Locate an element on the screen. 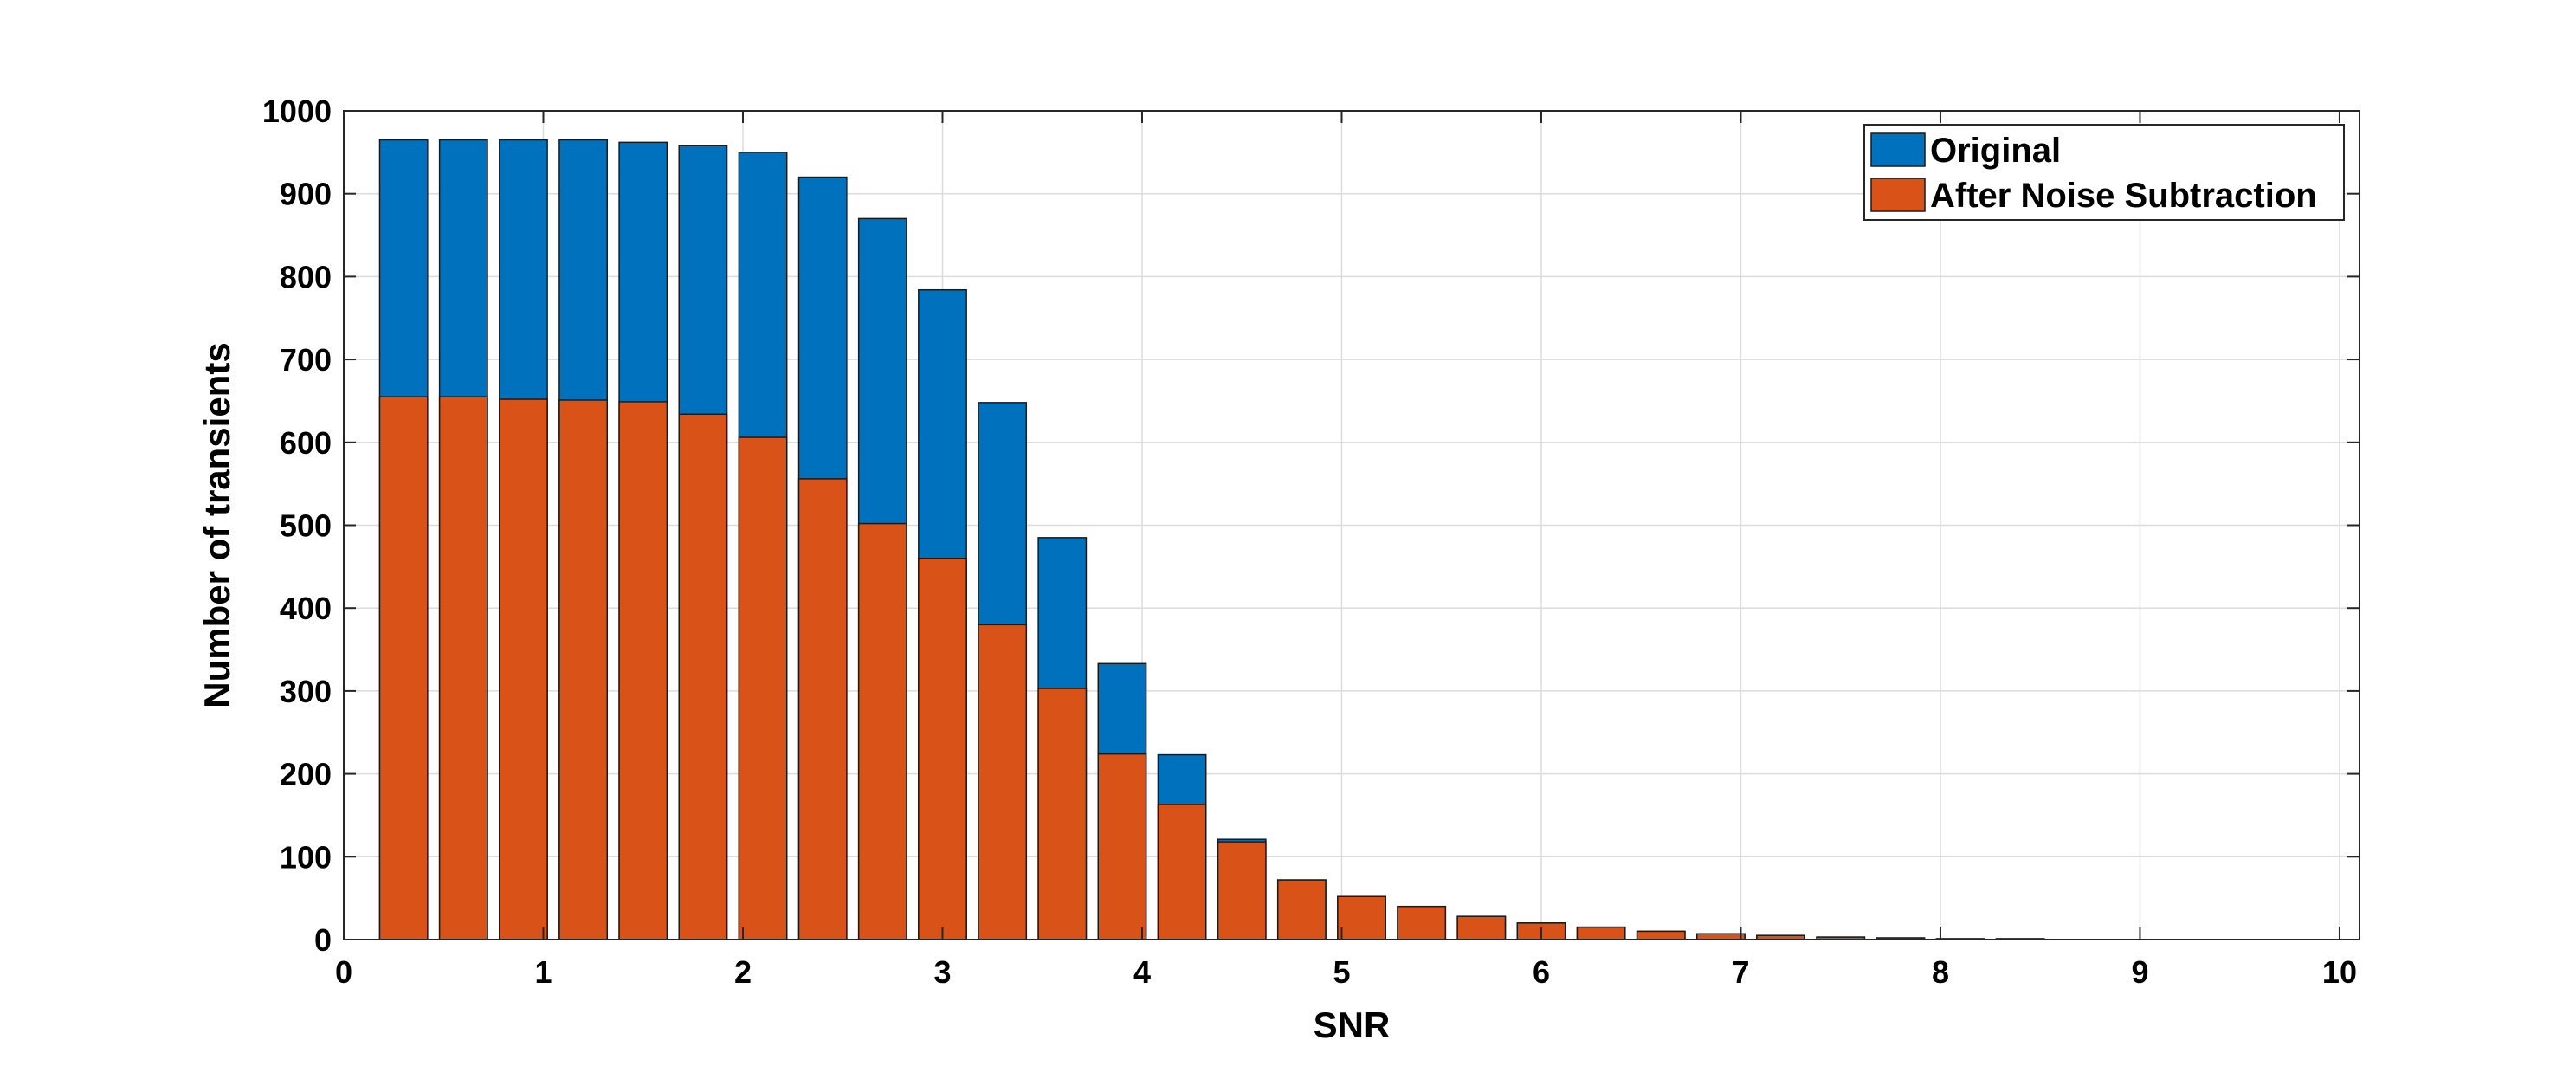 The width and height of the screenshot is (2576, 1092). y-axis-label: Number of transients is located at coordinates (217, 525).